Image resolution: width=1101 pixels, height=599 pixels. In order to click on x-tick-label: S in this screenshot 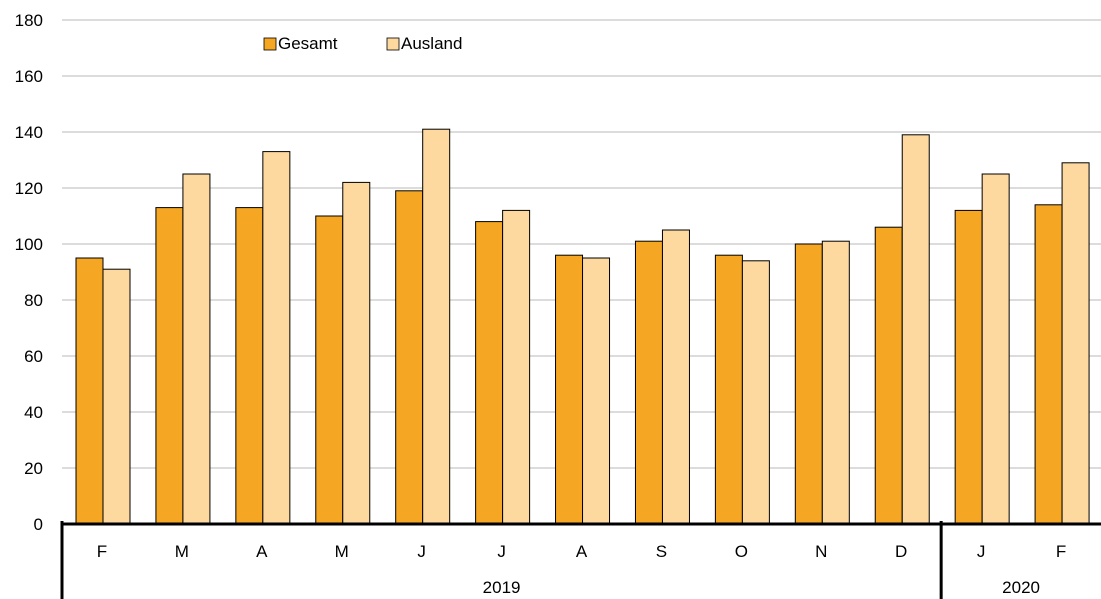, I will do `click(661, 551)`.